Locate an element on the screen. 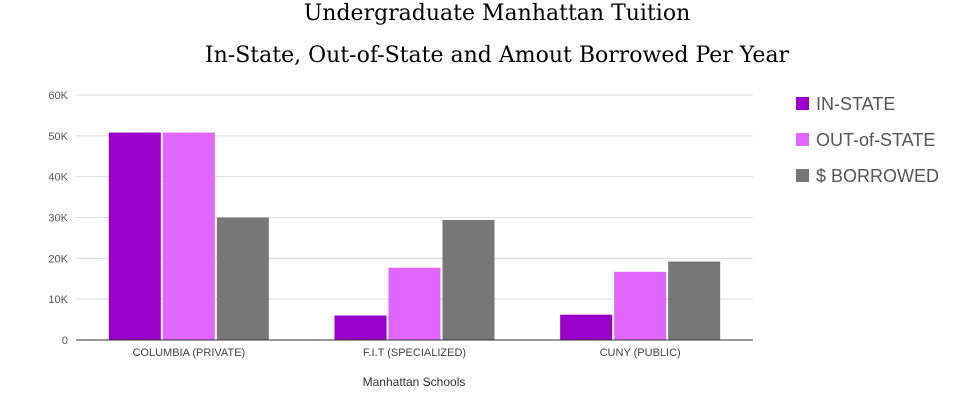 The height and width of the screenshot is (401, 975). y-tick-label: 30K is located at coordinates (58, 219).